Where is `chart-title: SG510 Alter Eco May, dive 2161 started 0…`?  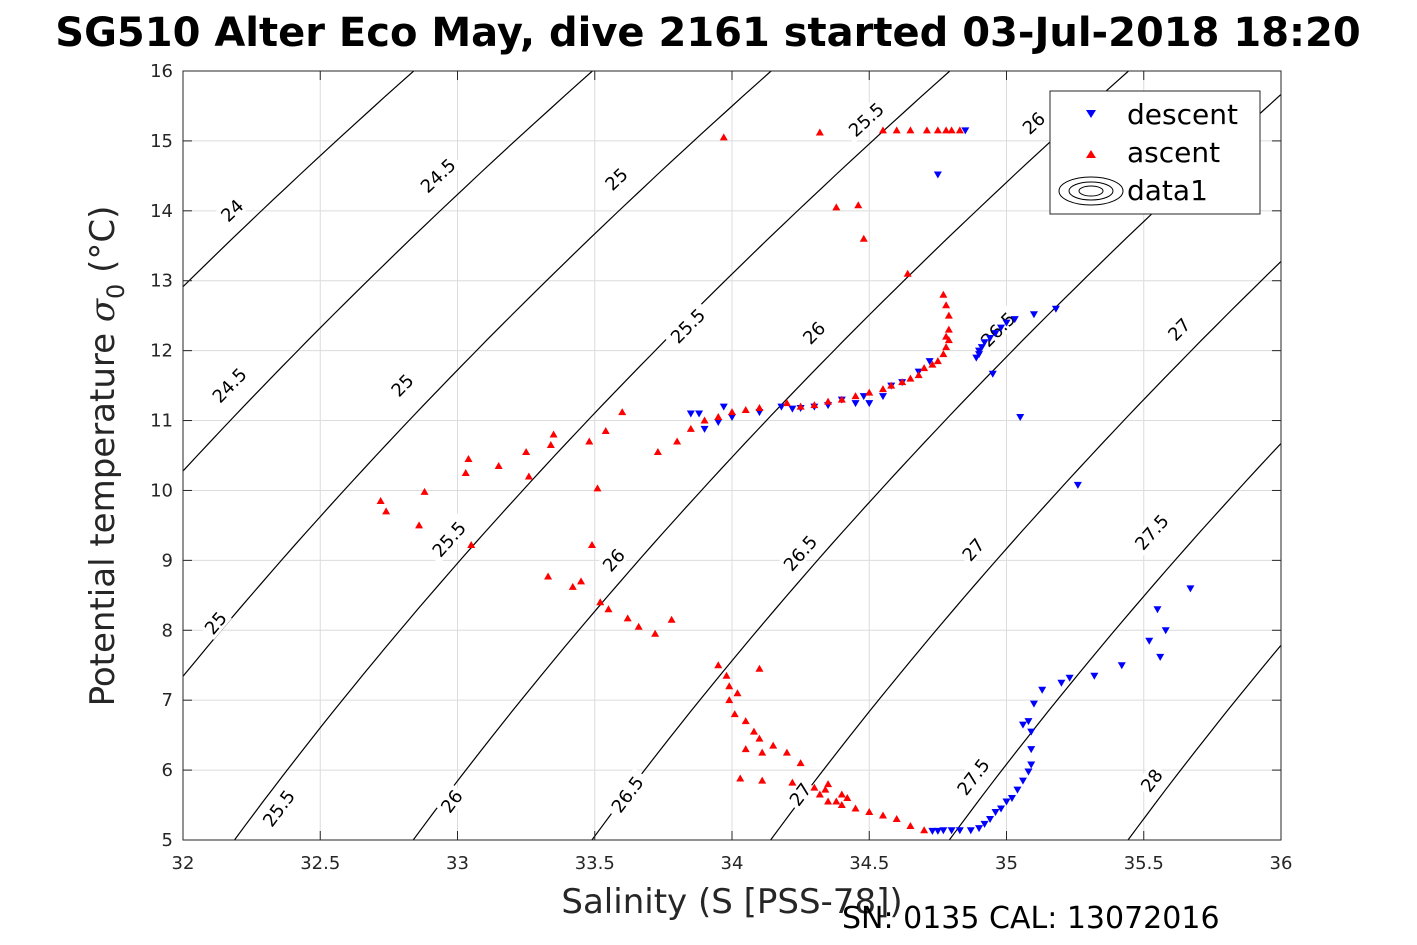 chart-title: SG510 Alter Eco May, dive 2161 started 0… is located at coordinates (707, 33).